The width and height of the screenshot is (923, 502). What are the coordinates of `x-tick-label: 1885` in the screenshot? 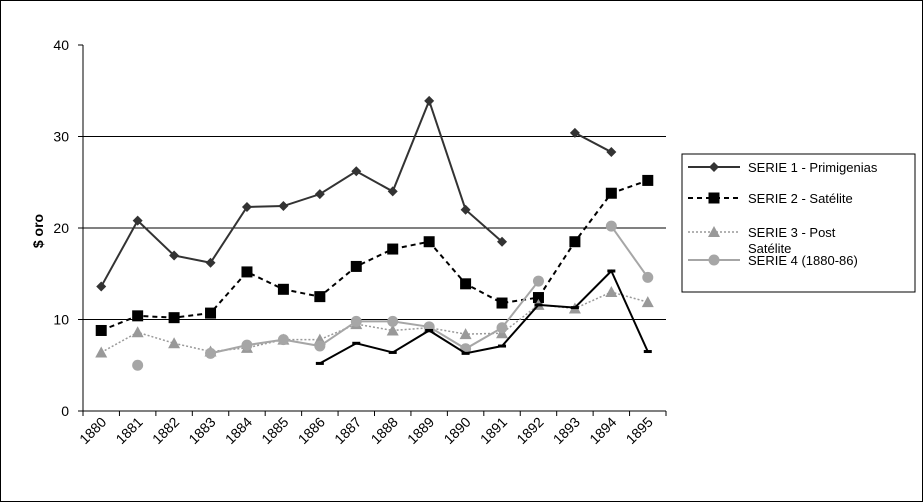 It's located at (274, 430).